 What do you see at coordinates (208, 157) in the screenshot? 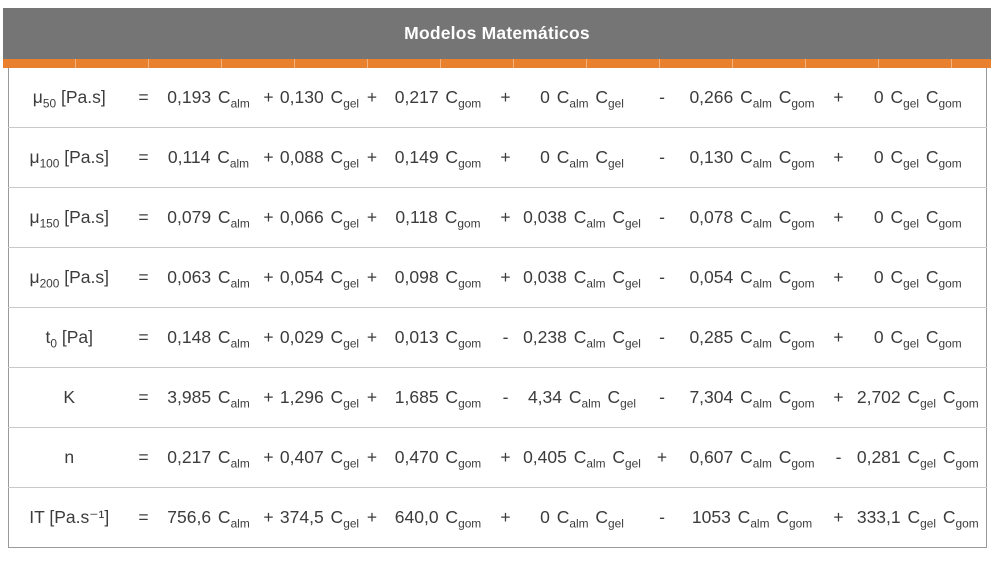
I see `term: 0,114 Calm` at bounding box center [208, 157].